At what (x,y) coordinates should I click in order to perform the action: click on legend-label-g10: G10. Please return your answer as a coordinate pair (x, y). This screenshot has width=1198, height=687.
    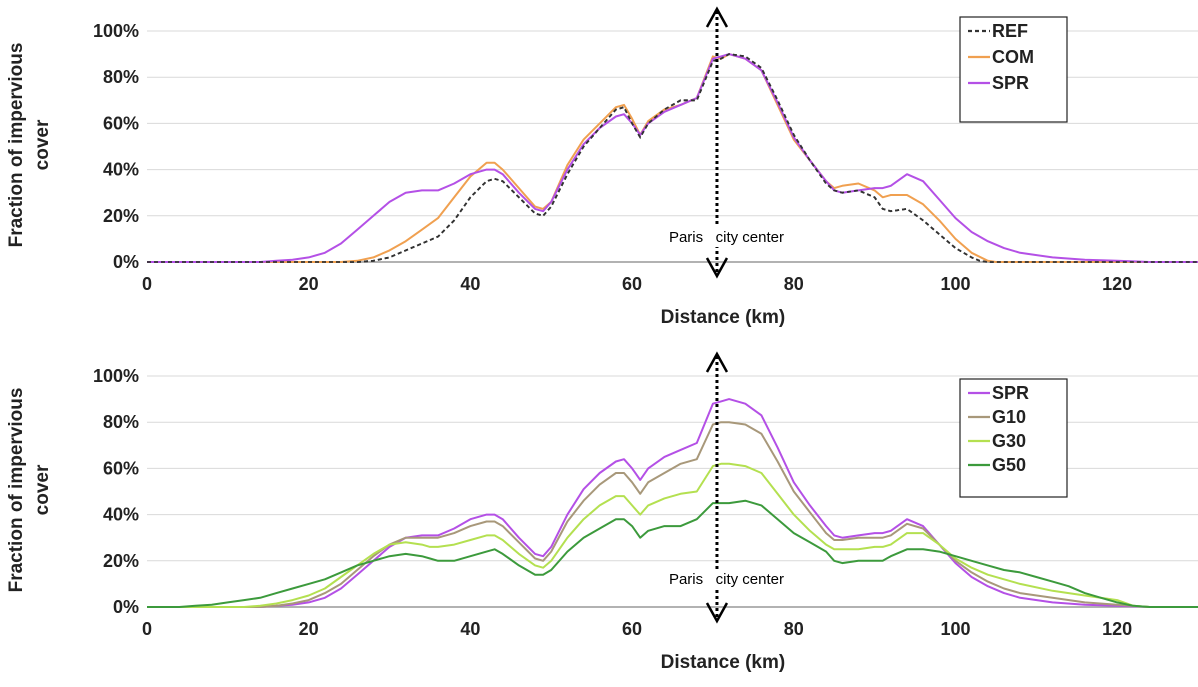
    Looking at the image, I should click on (1009, 417).